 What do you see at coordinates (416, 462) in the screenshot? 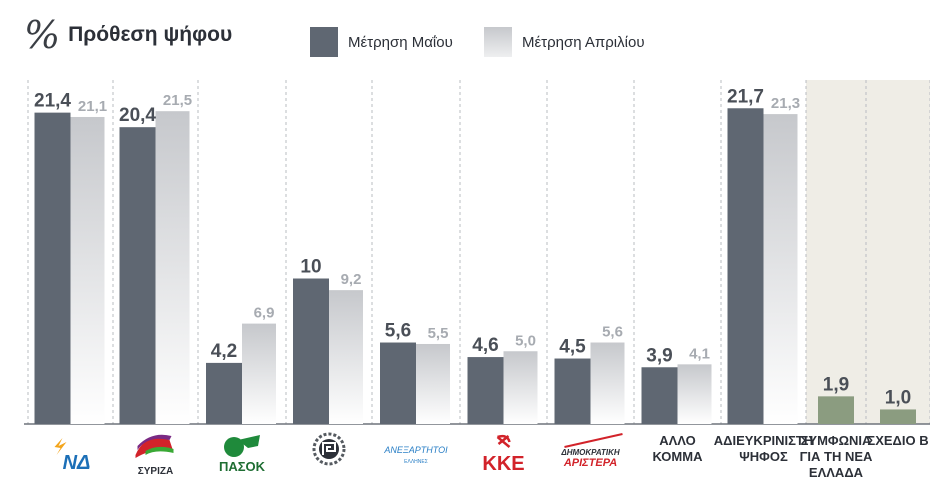
I see `anel-logo-subtext: ΕΛΛΗΝΕΣ` at bounding box center [416, 462].